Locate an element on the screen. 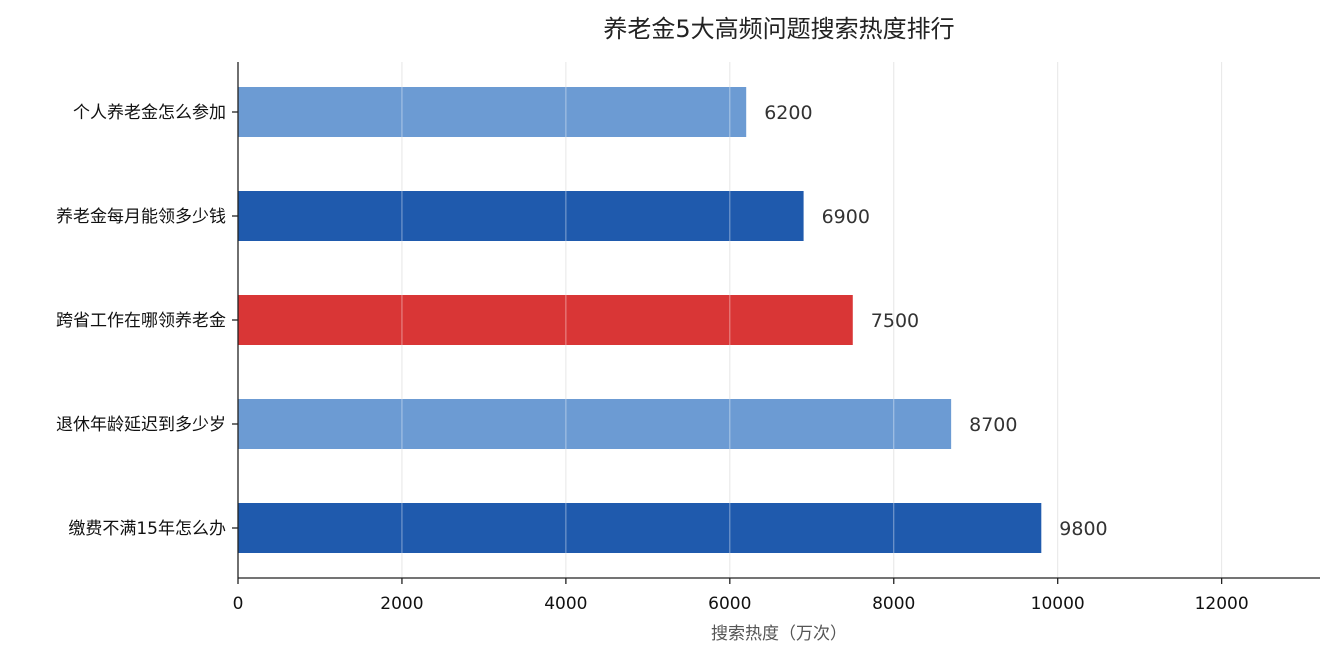  y-tick-label: 养老金每月能领多少钱 is located at coordinates (141, 217).